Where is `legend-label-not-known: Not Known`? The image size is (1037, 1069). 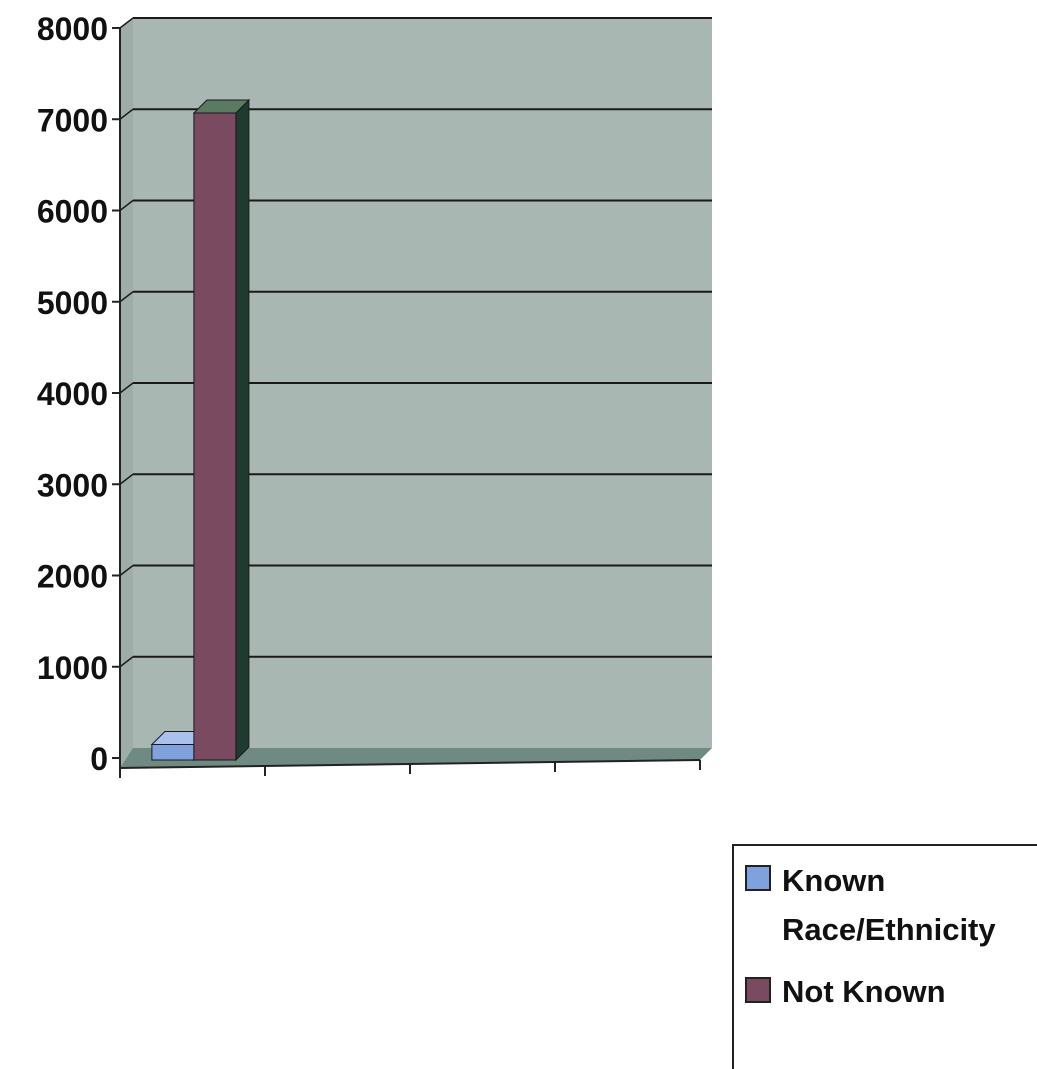
legend-label-not-known: Not Known is located at coordinates (864, 991).